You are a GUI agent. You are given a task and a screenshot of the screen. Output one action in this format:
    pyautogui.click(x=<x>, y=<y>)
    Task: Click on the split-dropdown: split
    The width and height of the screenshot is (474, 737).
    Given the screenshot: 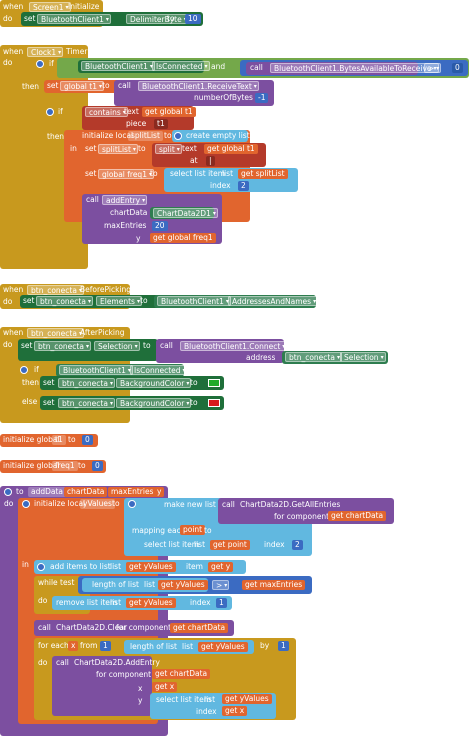 What is the action you would take?
    pyautogui.click(x=168, y=149)
    